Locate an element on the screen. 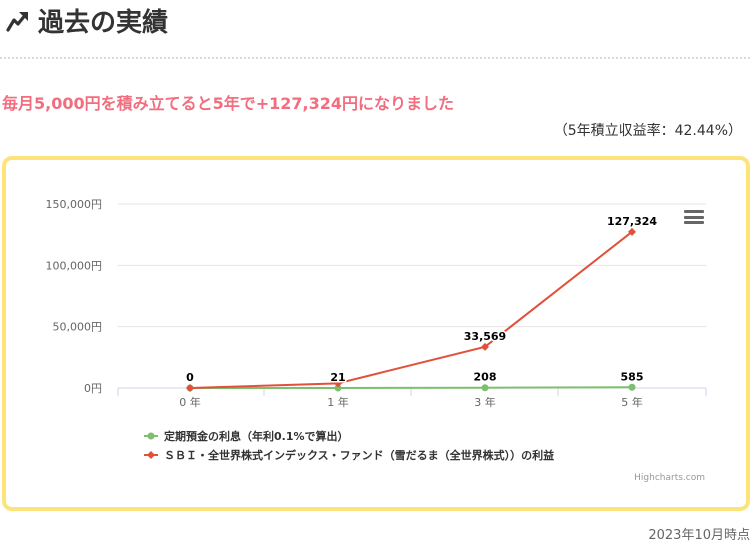 The image size is (750, 543). data-label: 127,324 is located at coordinates (632, 221).